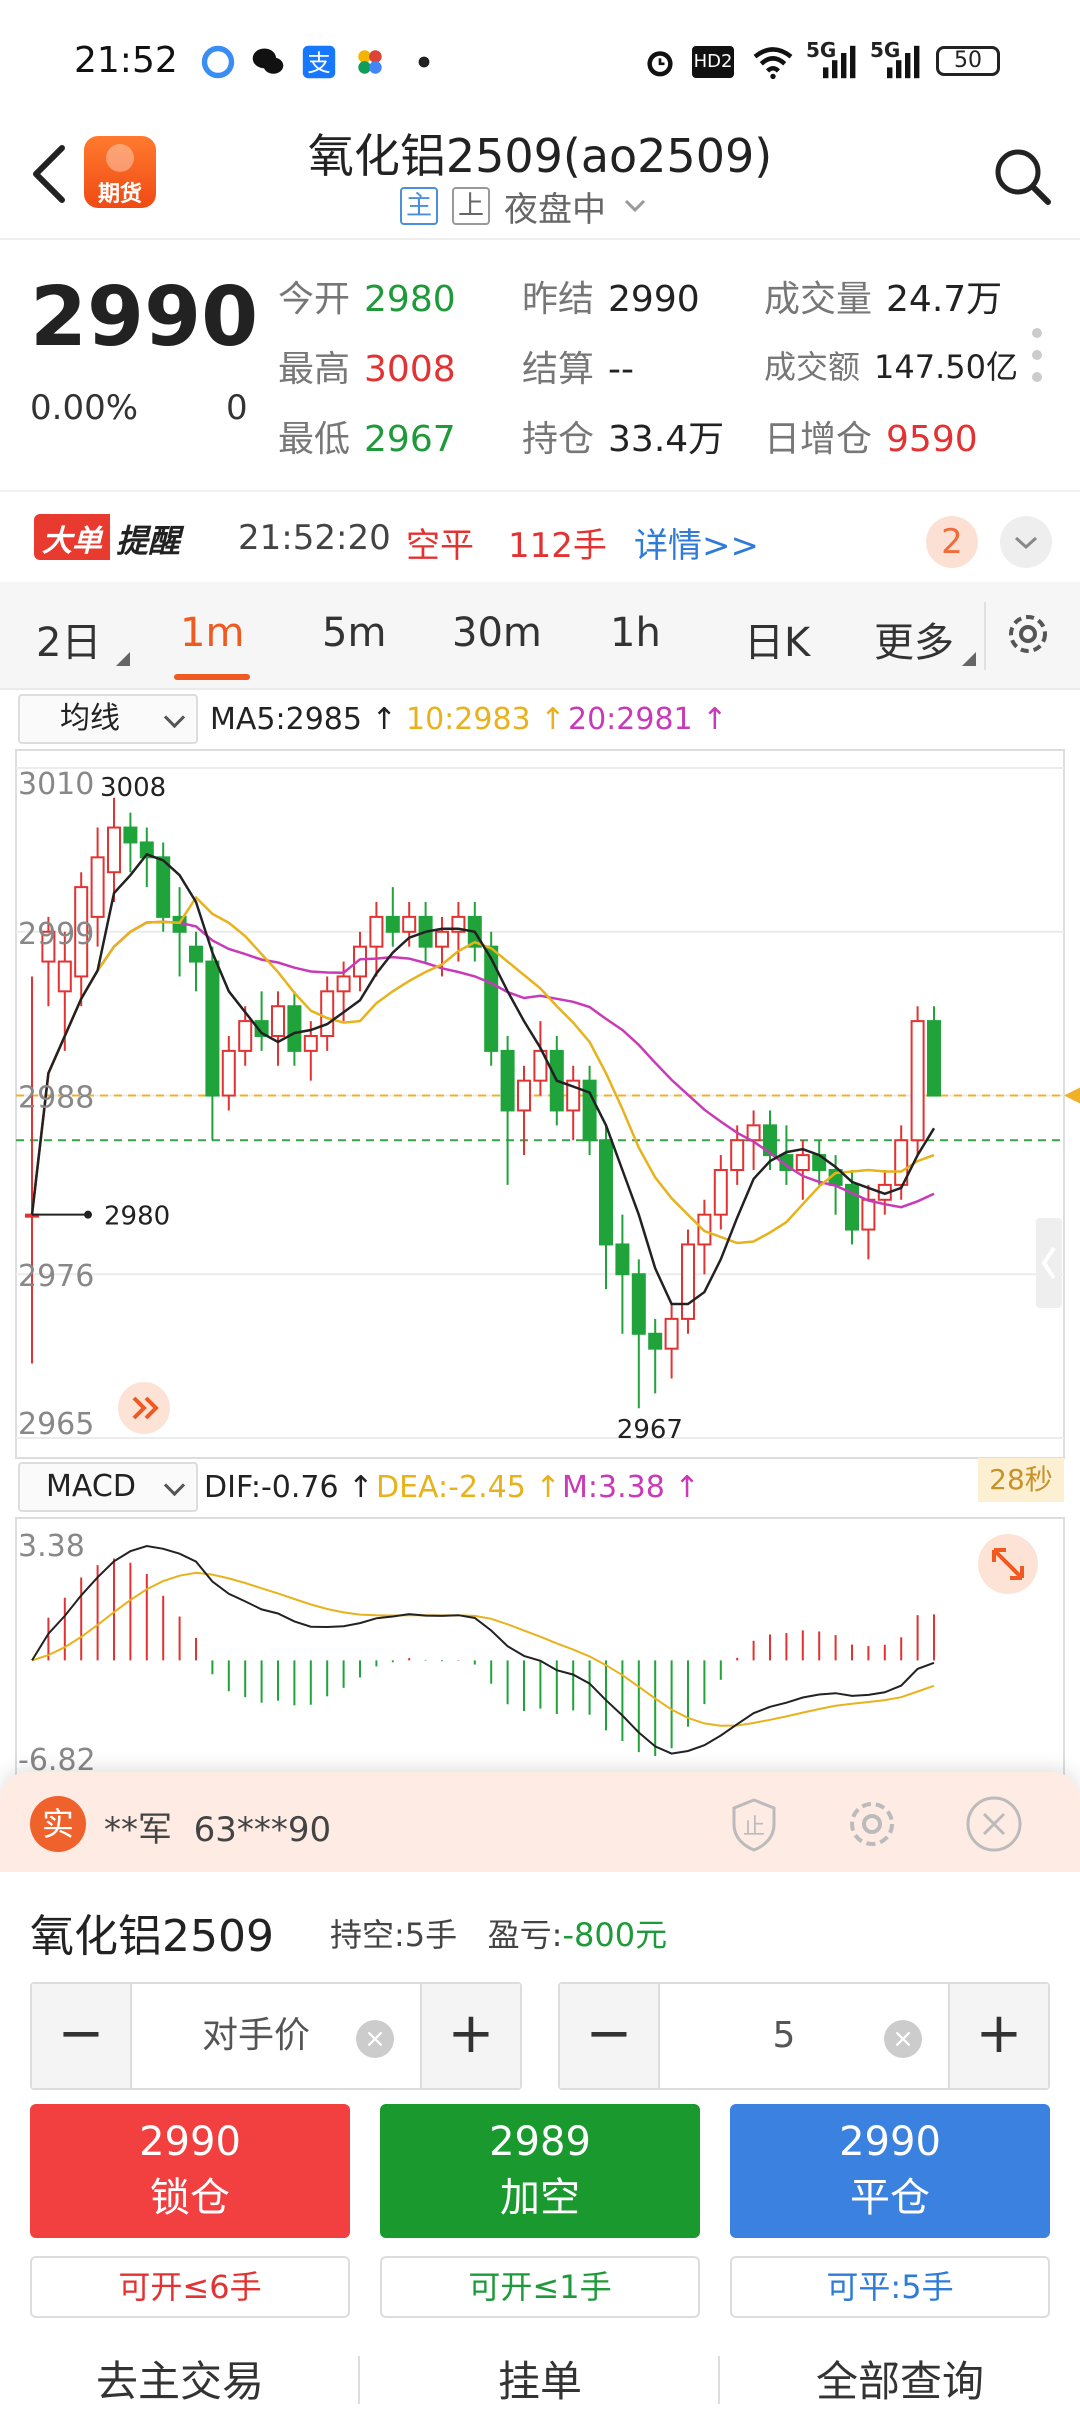  What do you see at coordinates (69, 643) in the screenshot?
I see `tab-2day: 2日` at bounding box center [69, 643].